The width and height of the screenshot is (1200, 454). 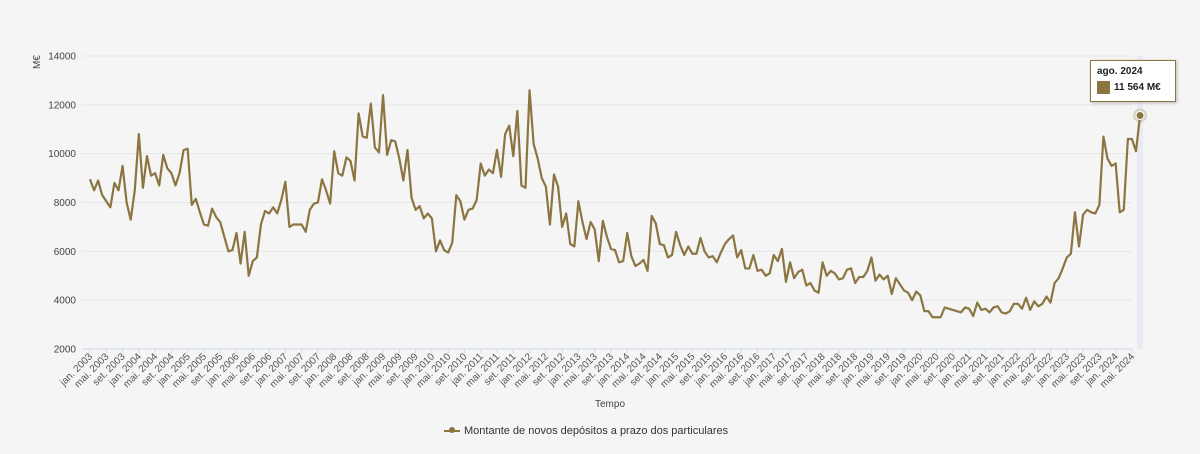 I want to click on y-tick-label: 14000, so click(x=62, y=57).